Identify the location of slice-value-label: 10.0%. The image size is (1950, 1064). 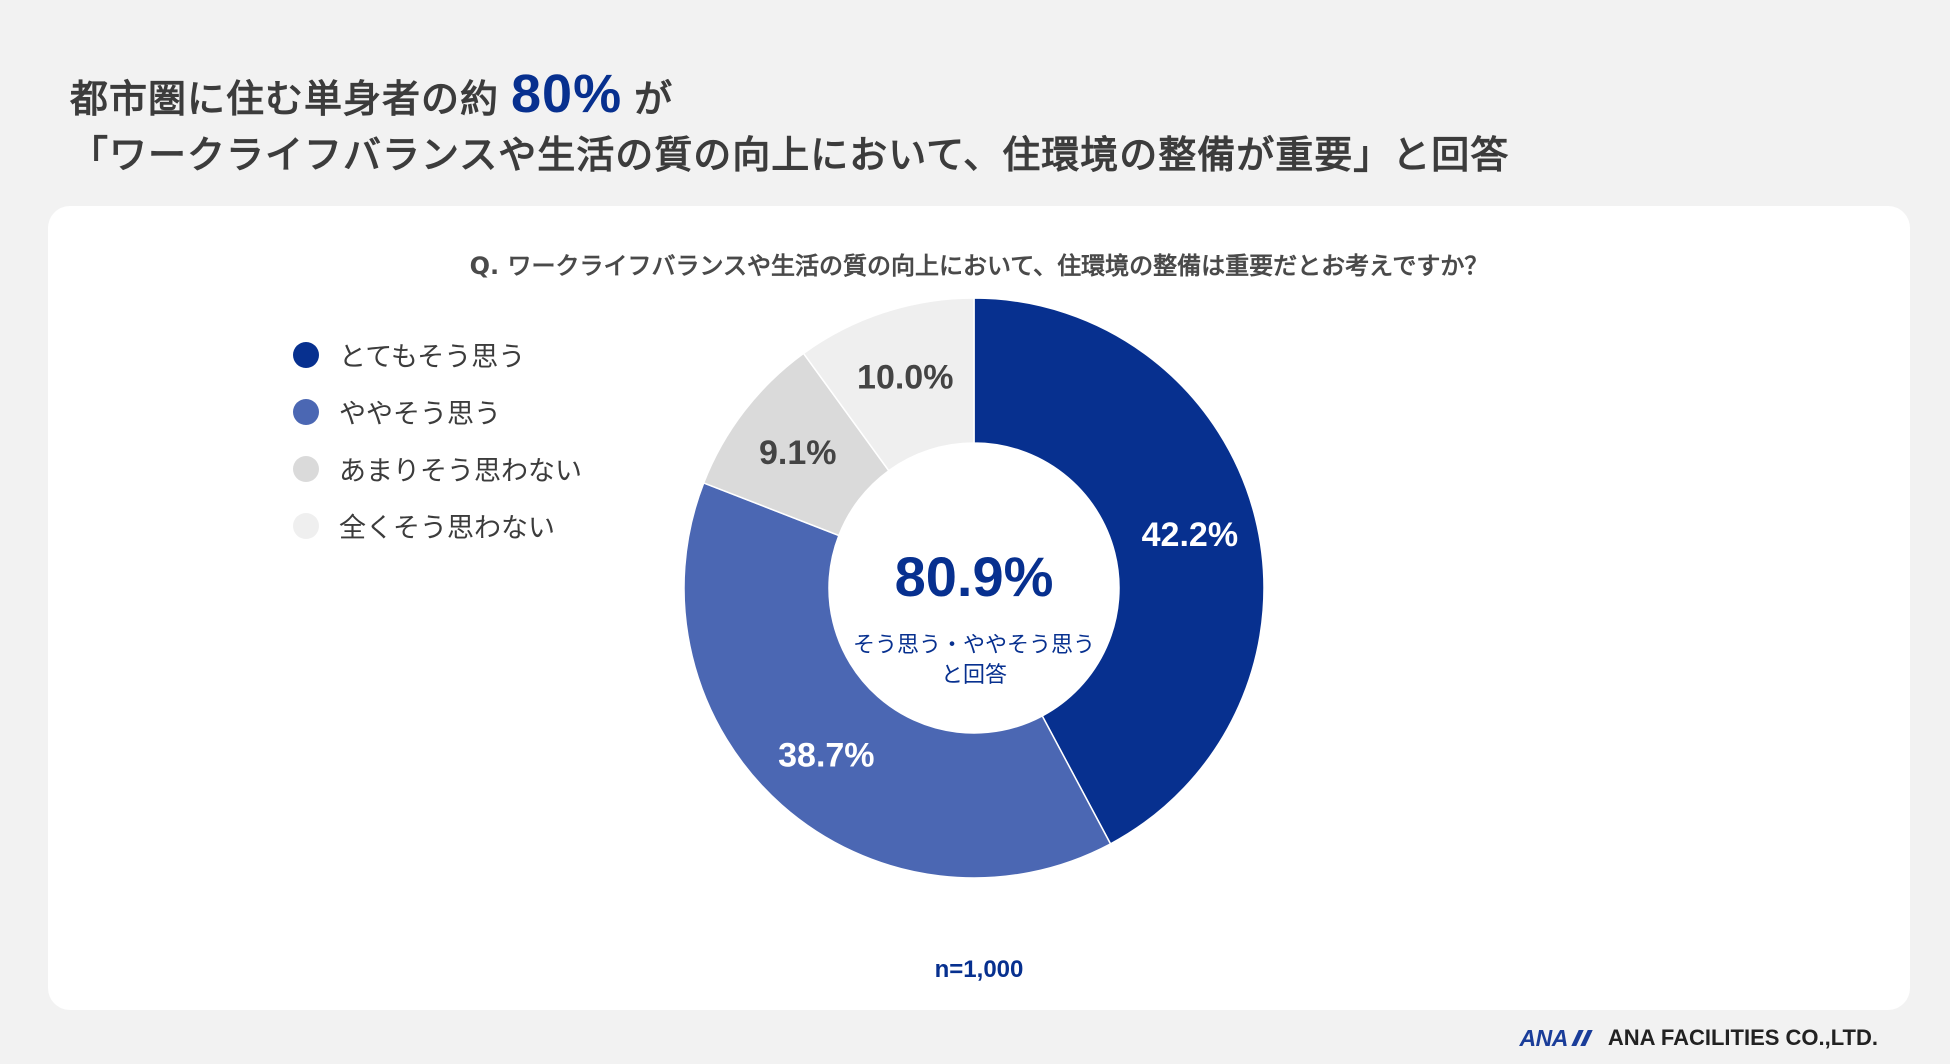
(905, 377).